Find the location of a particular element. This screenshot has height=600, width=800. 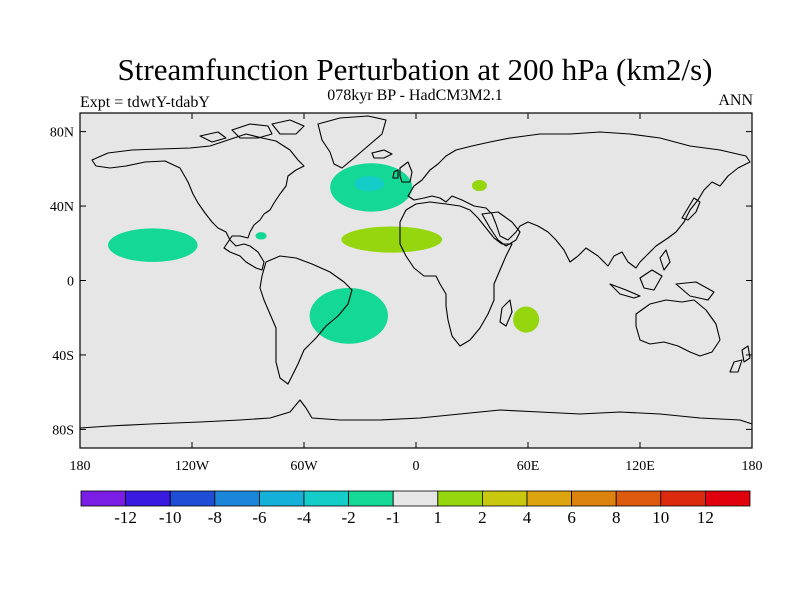

map-subtitle: 078kyr BP - HadCM3M2.1 is located at coordinates (415, 95).